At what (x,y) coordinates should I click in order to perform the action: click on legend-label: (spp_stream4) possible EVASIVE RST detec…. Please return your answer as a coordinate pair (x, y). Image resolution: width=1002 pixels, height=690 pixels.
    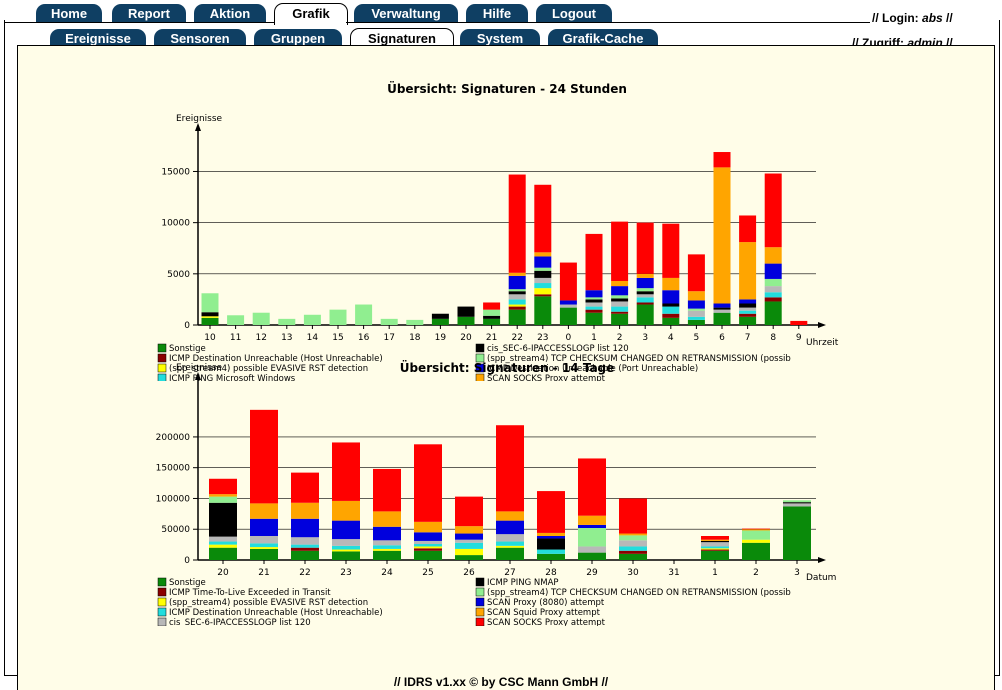
    Looking at the image, I should click on (268, 369).